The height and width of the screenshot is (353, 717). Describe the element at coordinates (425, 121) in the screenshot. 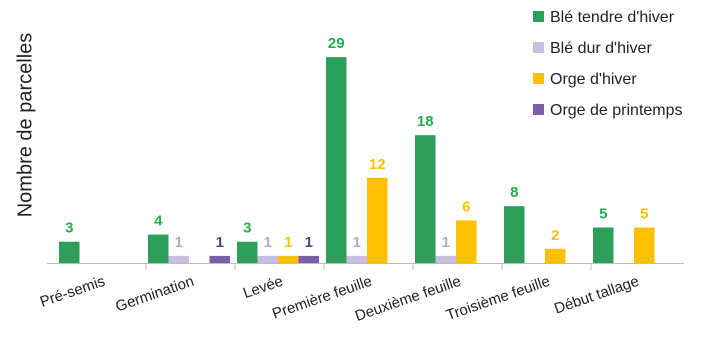

I see `data-label-ble-tendre-d-hiver-deuxieme-feuille: 18` at that location.